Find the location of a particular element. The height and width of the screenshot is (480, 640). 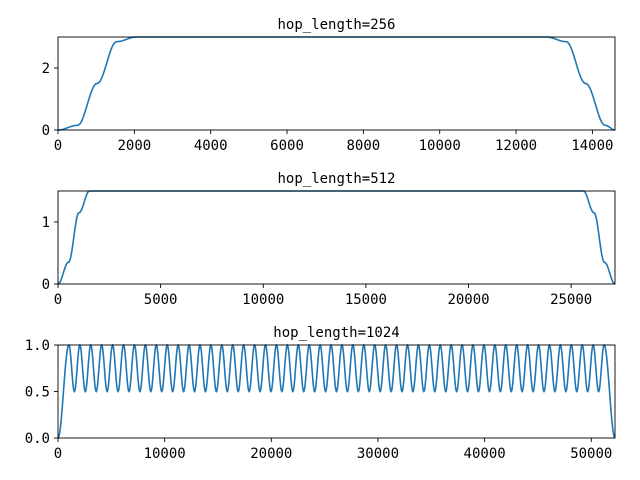

y-tick-label: 0.0 is located at coordinates (37, 439).